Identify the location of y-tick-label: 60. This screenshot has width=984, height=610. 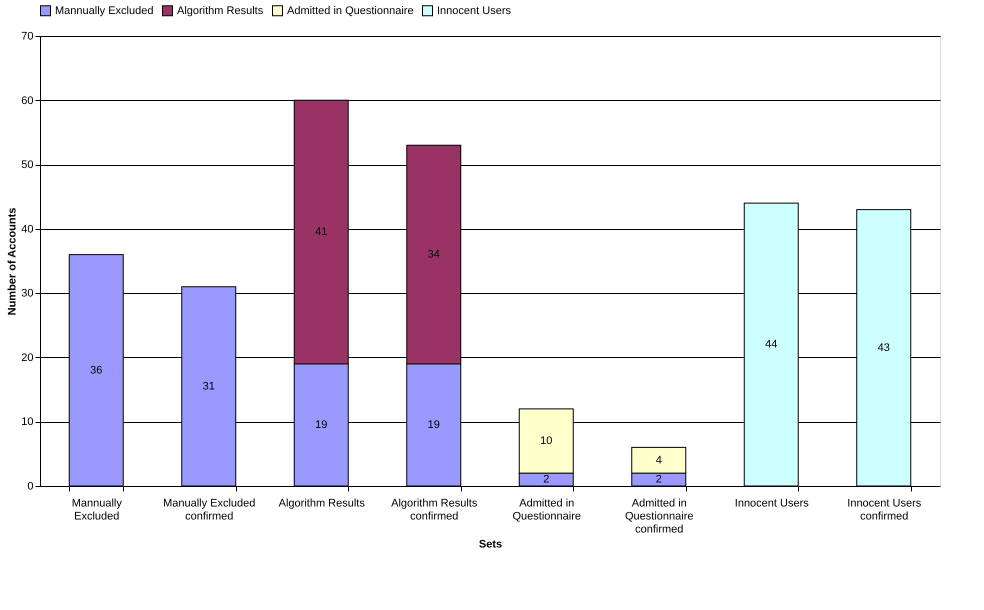
(27, 100).